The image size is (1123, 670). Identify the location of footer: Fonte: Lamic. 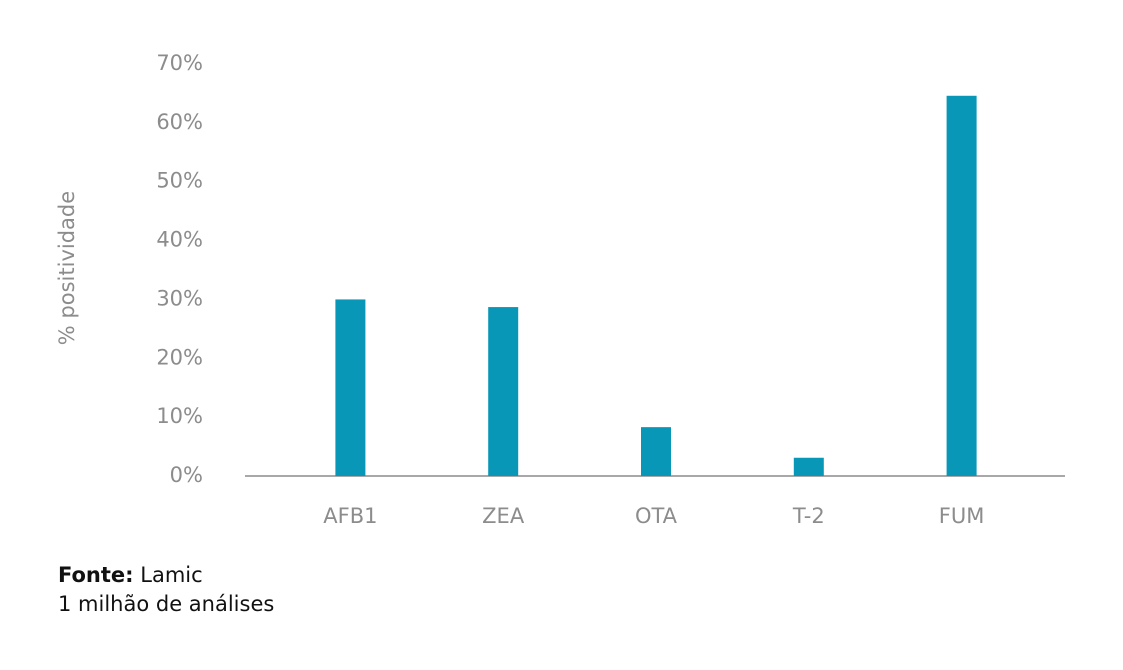
(130, 575).